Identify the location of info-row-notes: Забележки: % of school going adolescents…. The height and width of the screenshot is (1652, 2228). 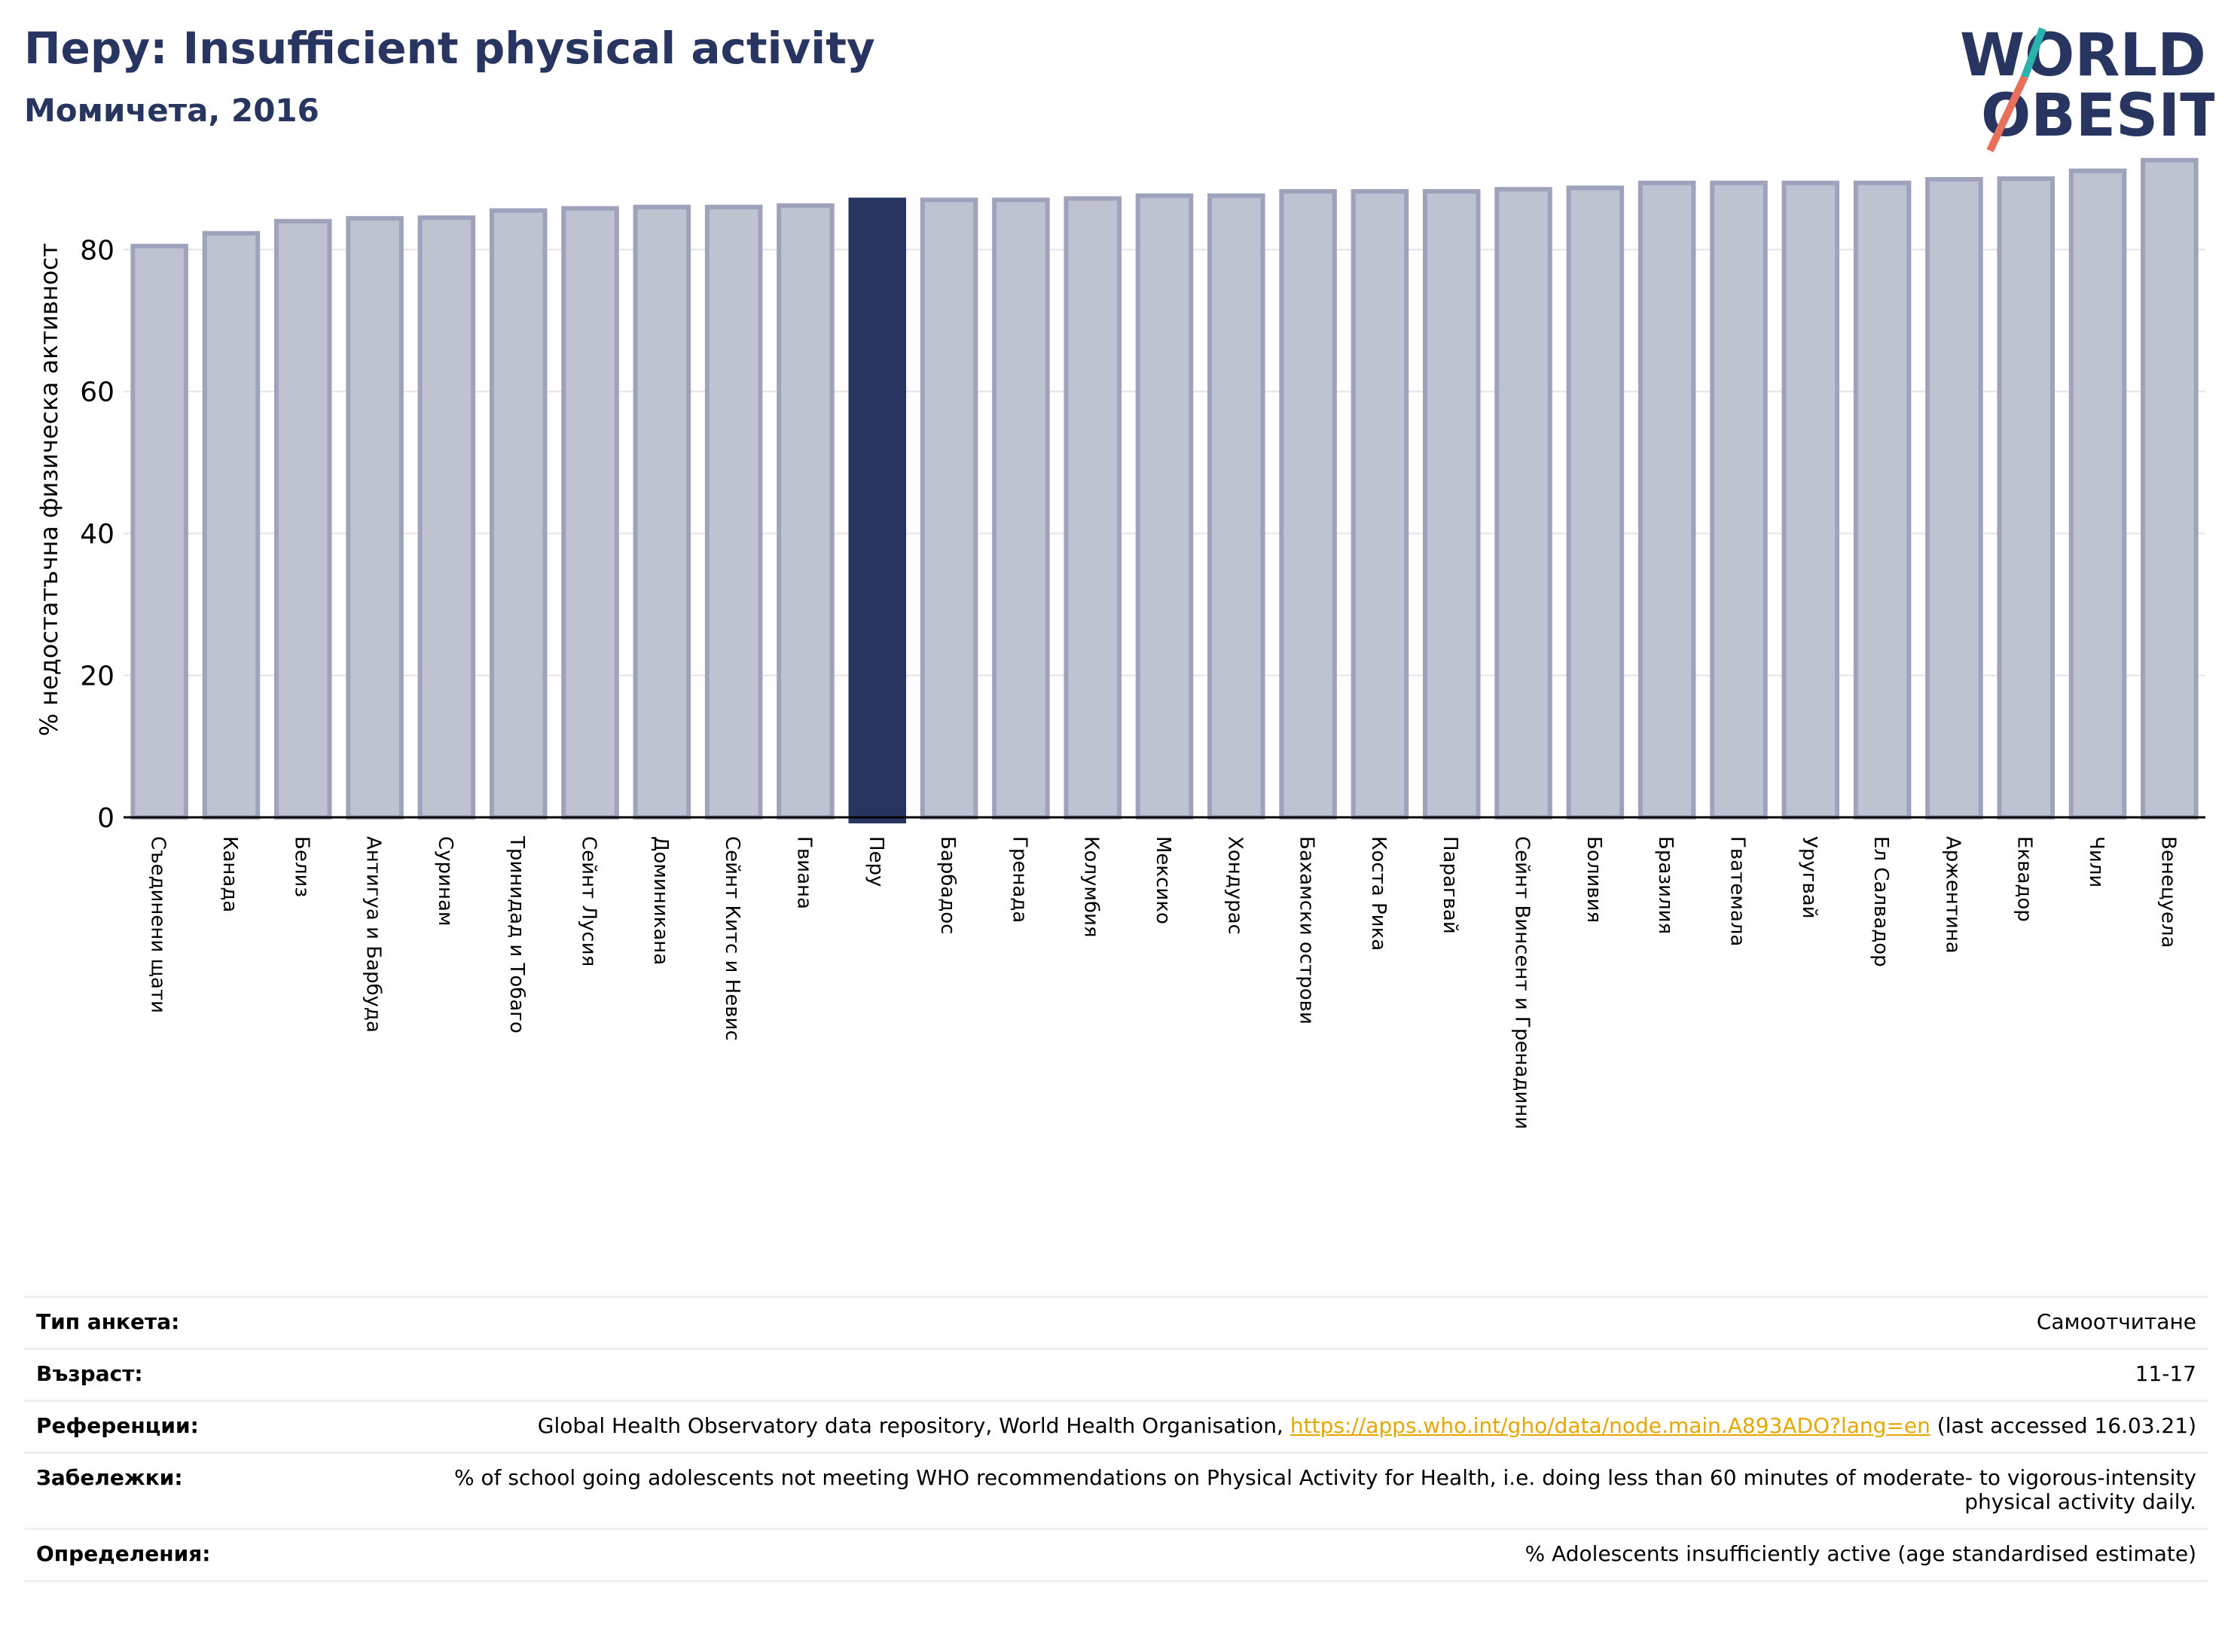
(1116, 1490).